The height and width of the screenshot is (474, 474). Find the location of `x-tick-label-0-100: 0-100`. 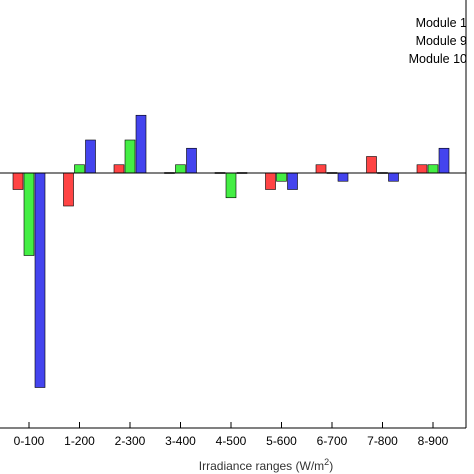

x-tick-label-0-100: 0-100 is located at coordinates (29, 441).